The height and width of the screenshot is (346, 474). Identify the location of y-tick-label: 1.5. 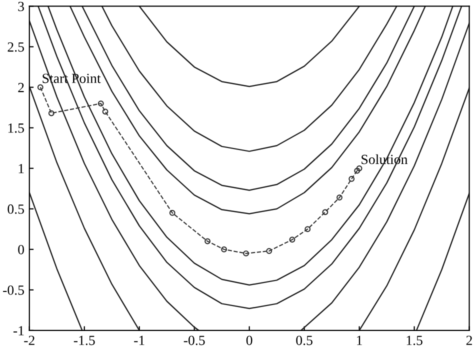
(16, 128).